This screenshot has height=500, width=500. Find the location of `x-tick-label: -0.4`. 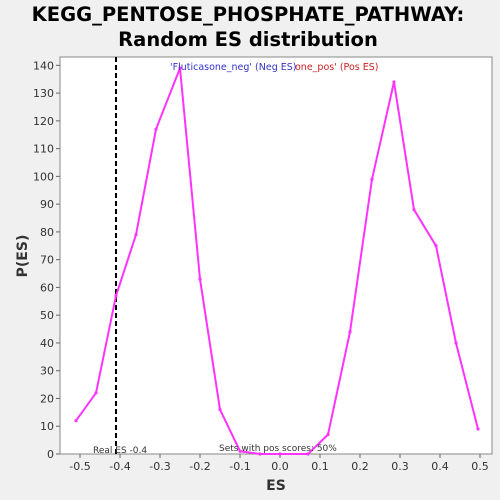

x-tick-label: -0.4 is located at coordinates (119, 466).